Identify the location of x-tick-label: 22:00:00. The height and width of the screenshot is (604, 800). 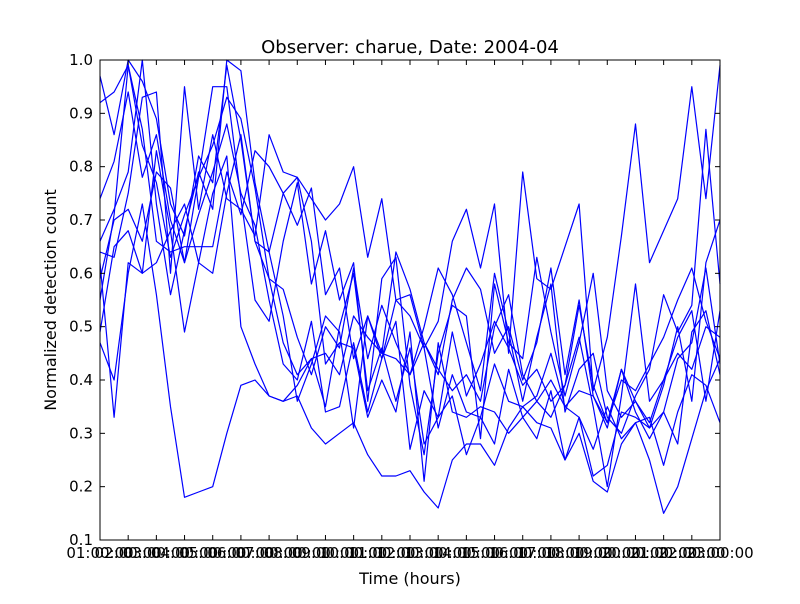
(691, 553).